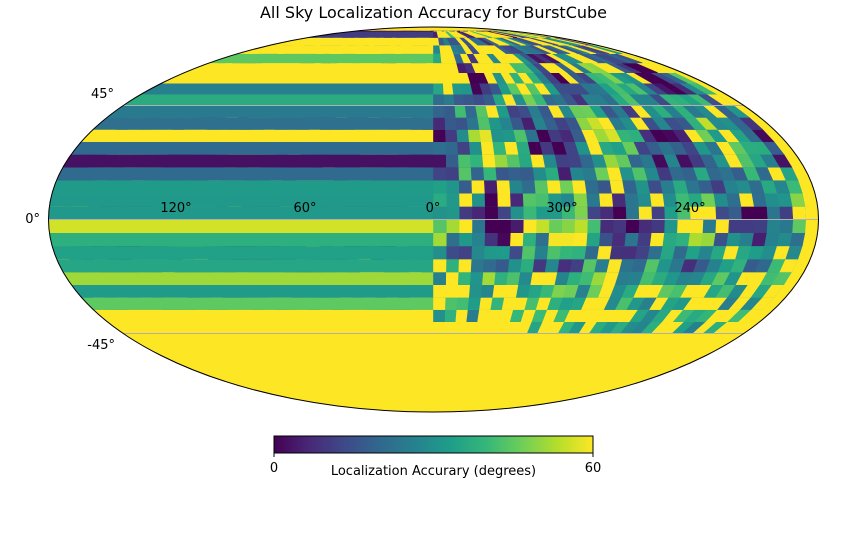  I want to click on colorbar-tick-label-max: 60, so click(593, 468).